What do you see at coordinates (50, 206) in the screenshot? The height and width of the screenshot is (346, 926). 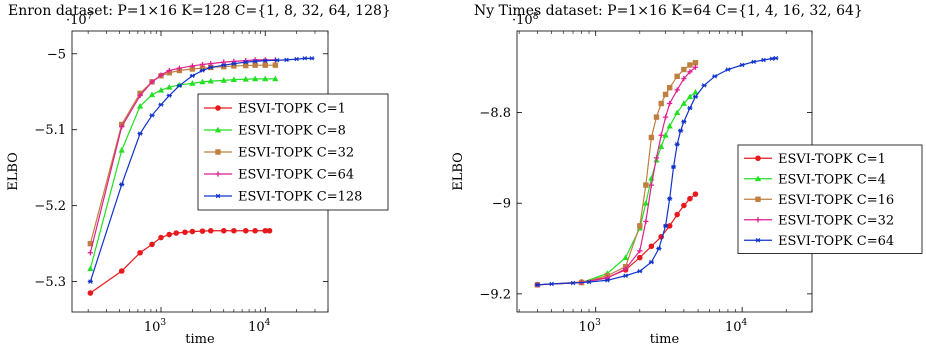 I see `y-tick-label: −5.2` at bounding box center [50, 206].